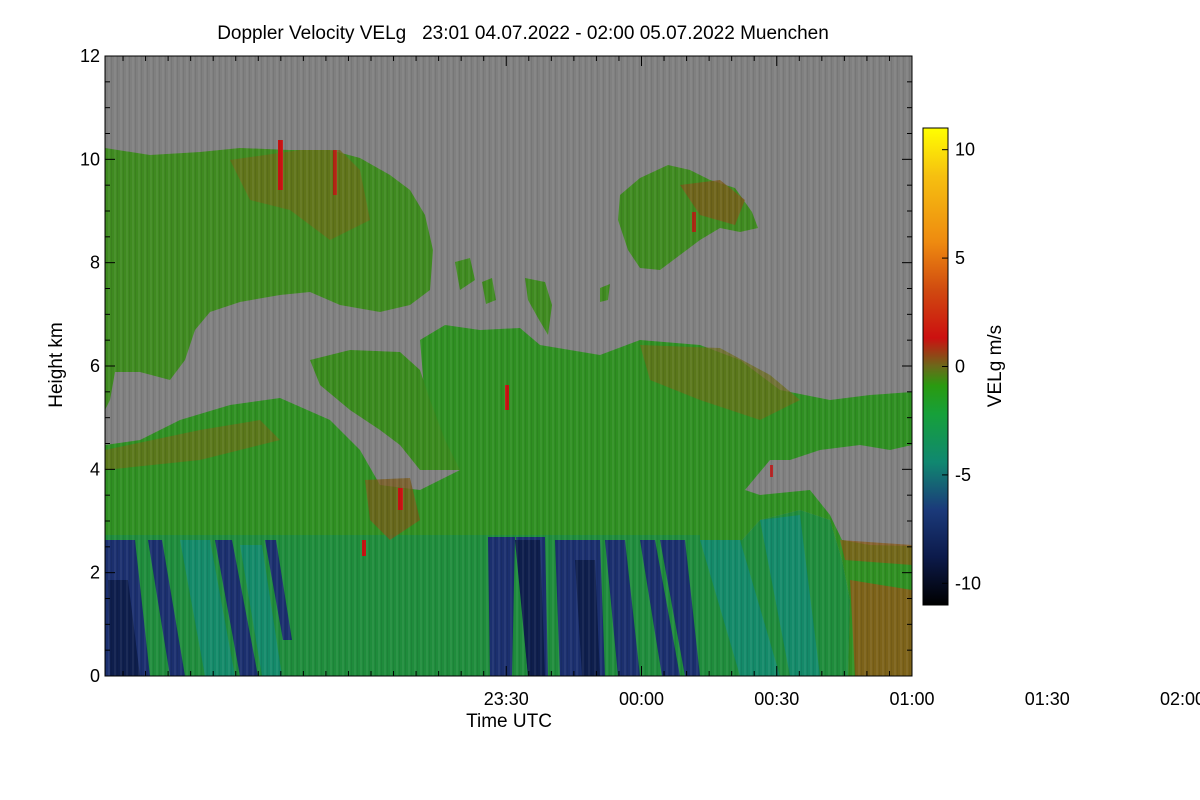  What do you see at coordinates (1047, 699) in the screenshot?
I see `x-tick-label: 01:30` at bounding box center [1047, 699].